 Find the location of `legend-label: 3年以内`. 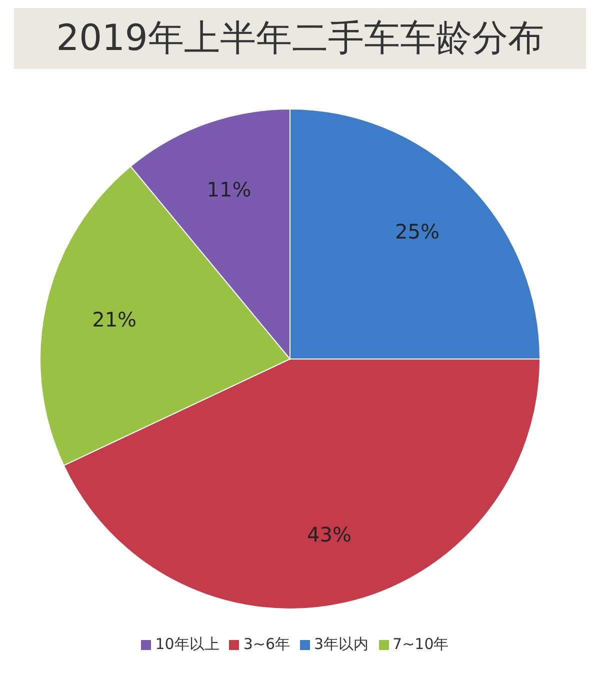

legend-label: 3年以内 is located at coordinates (341, 644).